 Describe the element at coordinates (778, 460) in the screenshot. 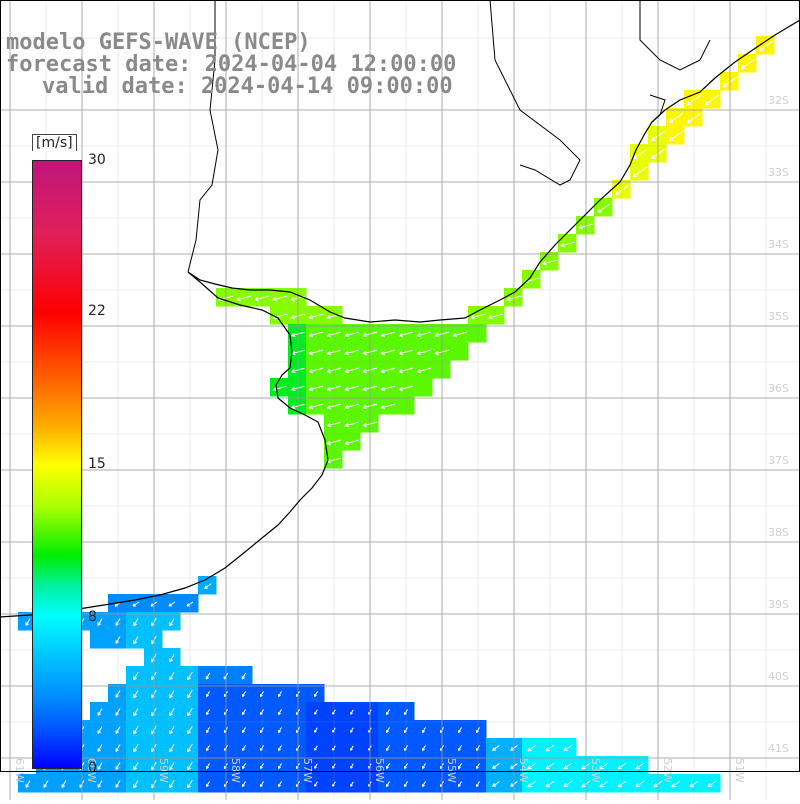

I see `latitude-label: 37S` at that location.